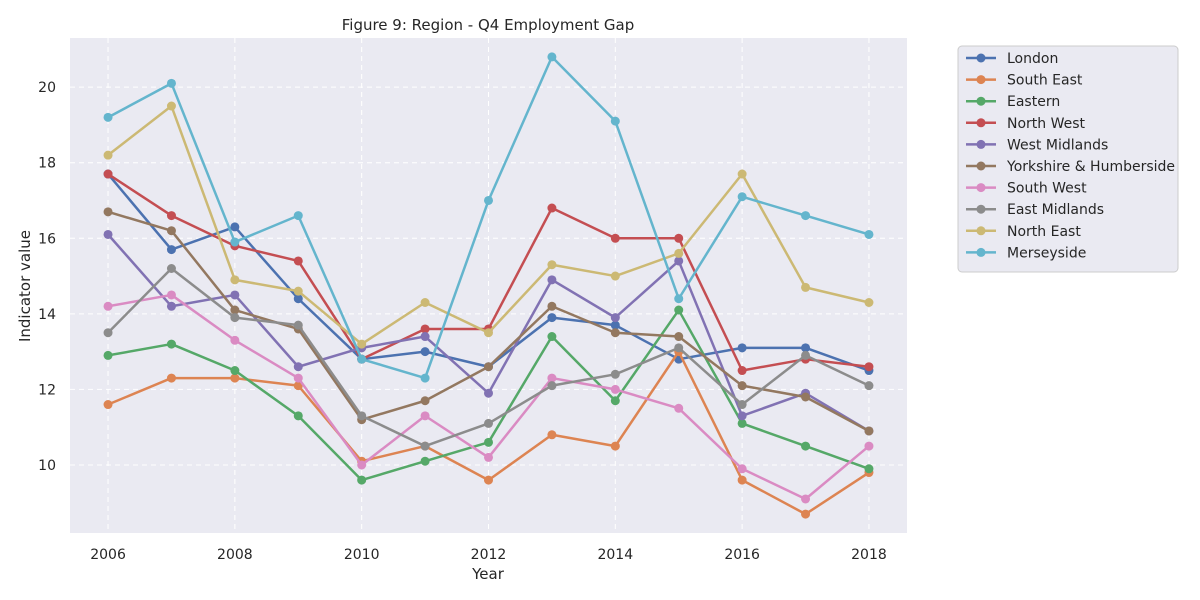 The height and width of the screenshot is (600, 1200). What do you see at coordinates (1032, 59) in the screenshot?
I see `legend-label: London` at bounding box center [1032, 59].